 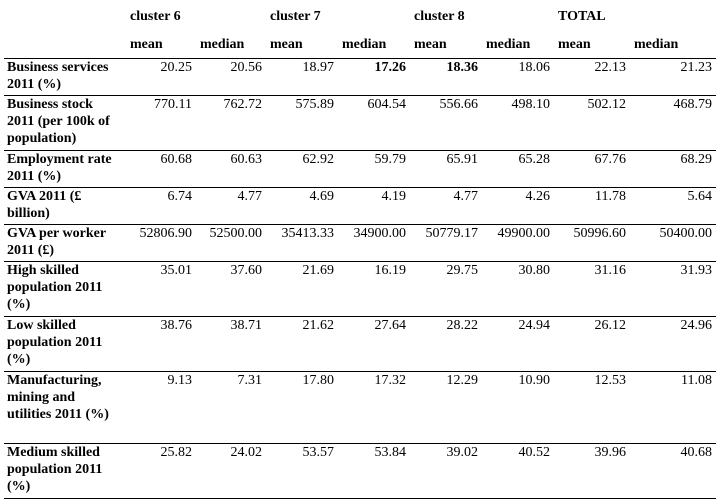 I want to click on value-cell: 38.76, so click(x=161, y=344).